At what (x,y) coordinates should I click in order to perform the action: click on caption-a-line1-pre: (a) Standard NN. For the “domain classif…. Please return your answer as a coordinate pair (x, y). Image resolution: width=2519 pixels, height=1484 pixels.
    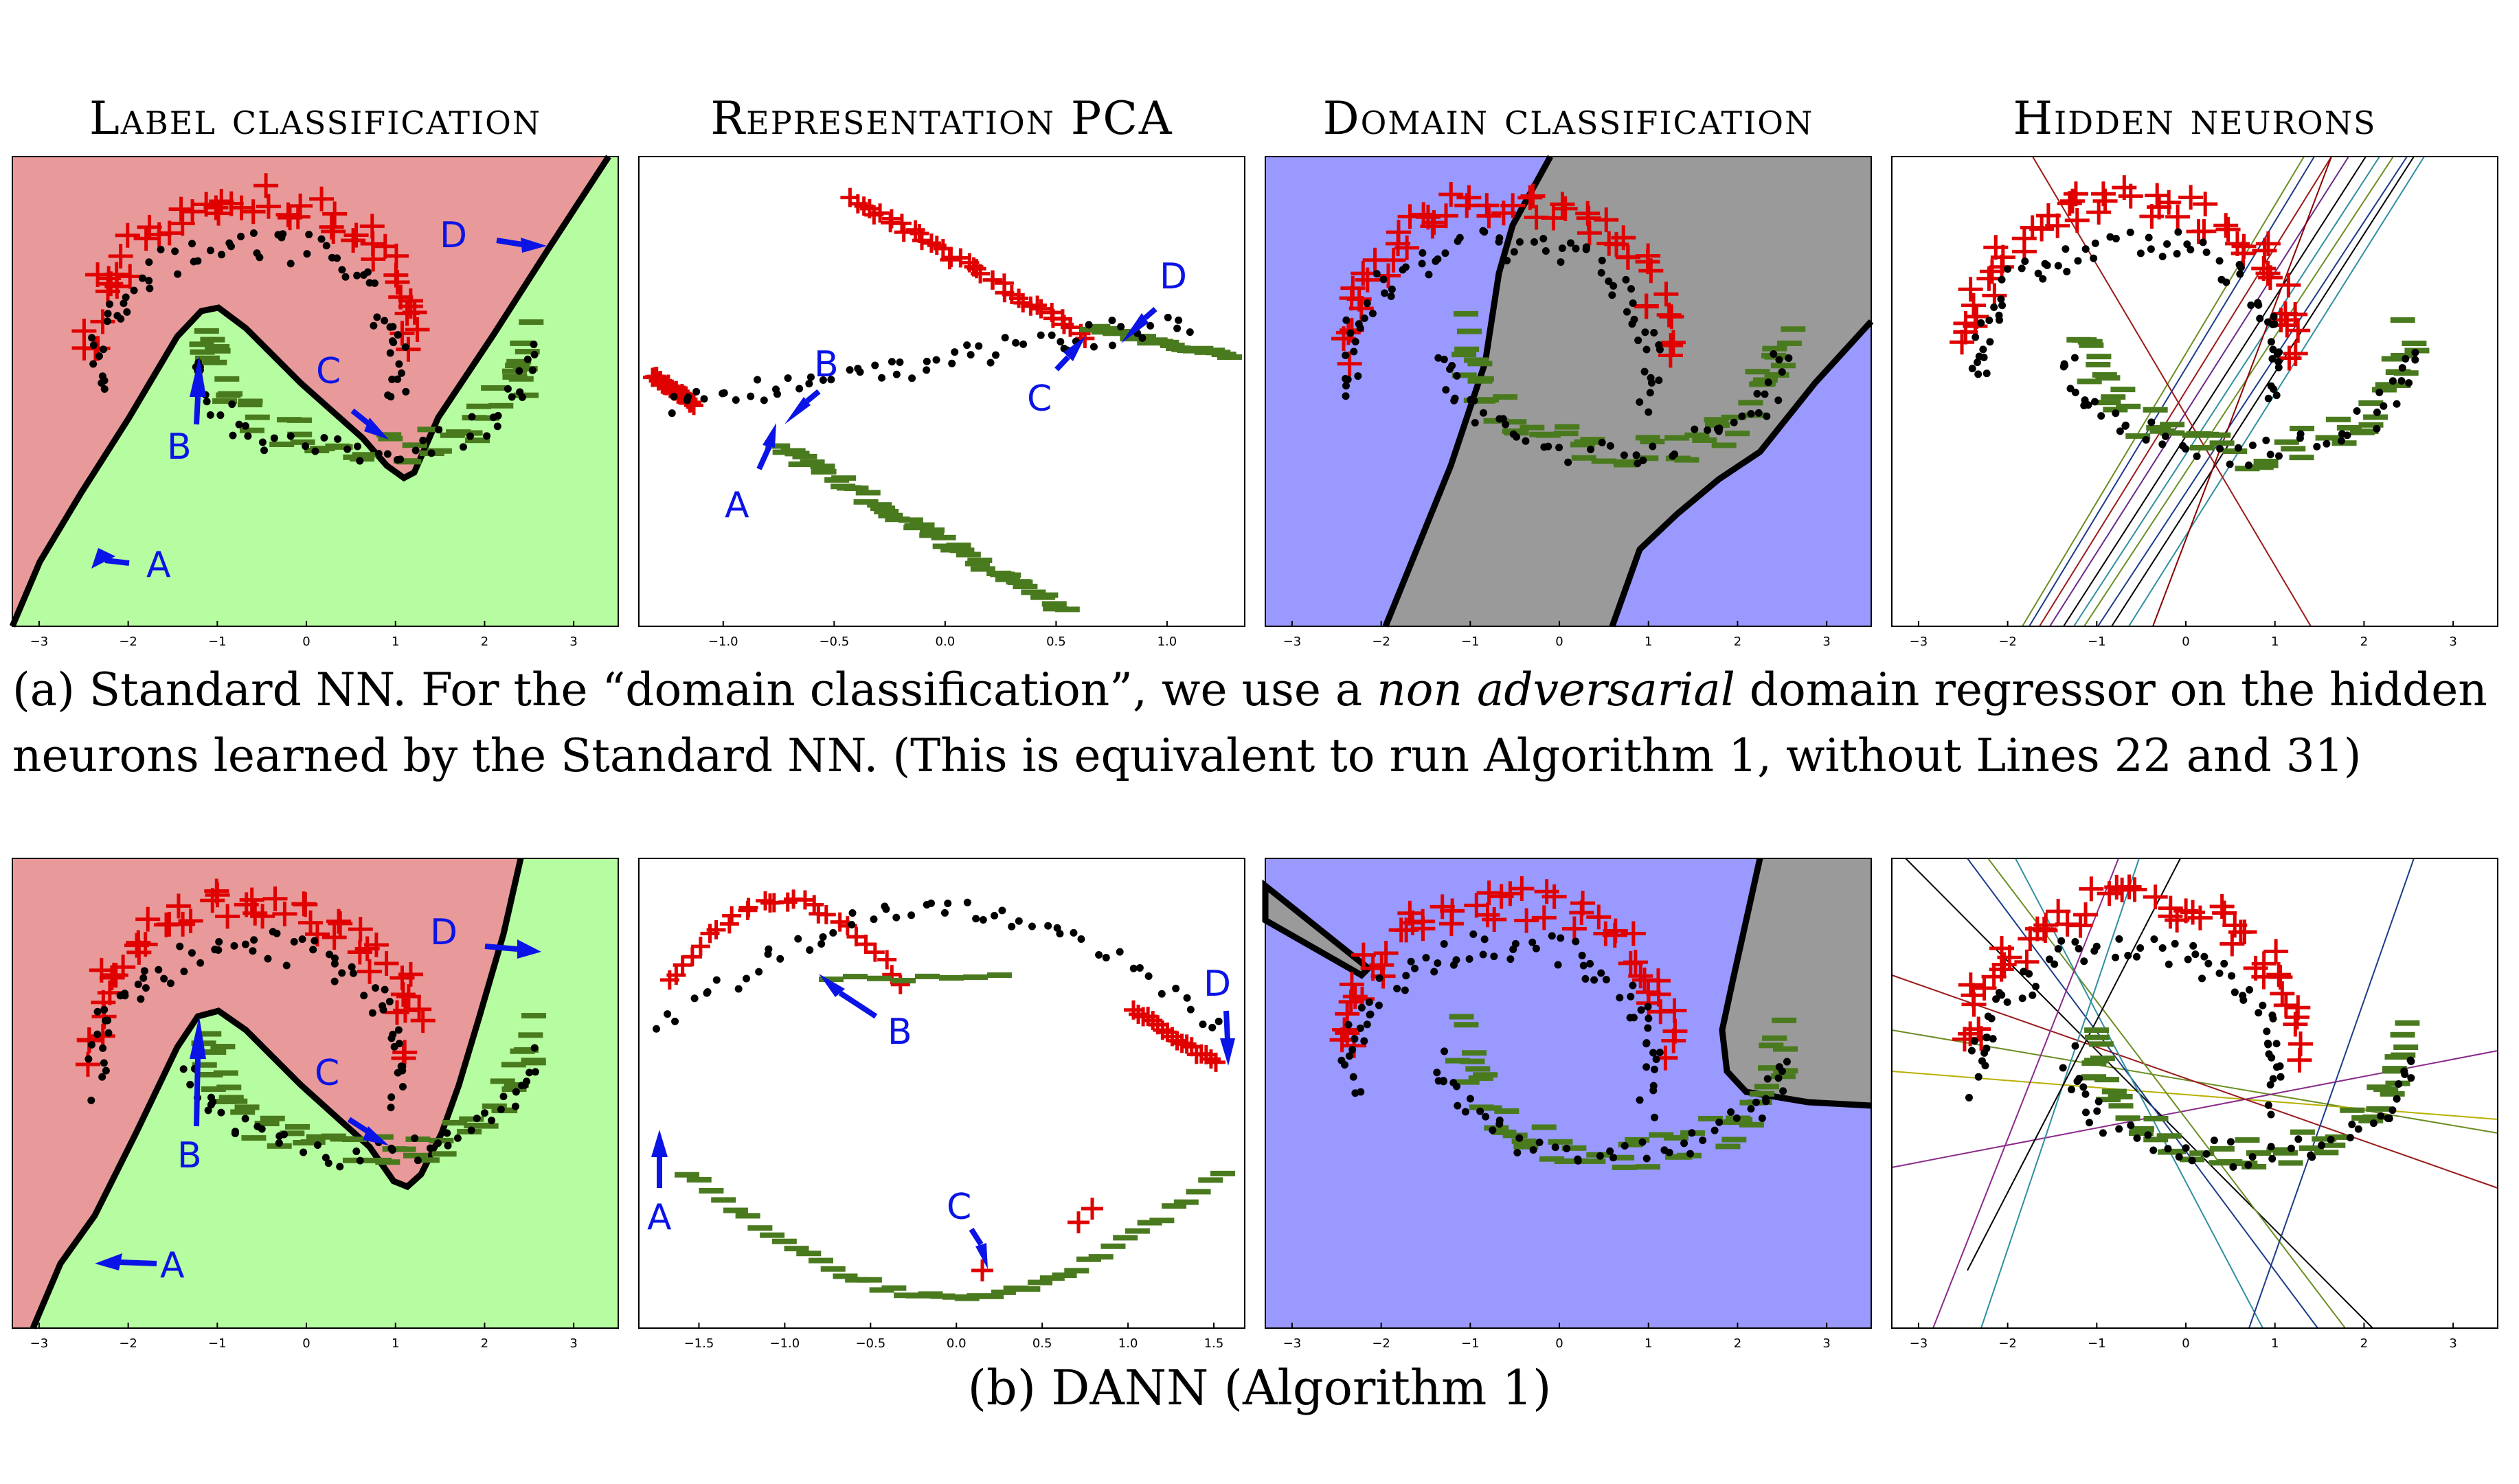
    Looking at the image, I should click on (694, 690).